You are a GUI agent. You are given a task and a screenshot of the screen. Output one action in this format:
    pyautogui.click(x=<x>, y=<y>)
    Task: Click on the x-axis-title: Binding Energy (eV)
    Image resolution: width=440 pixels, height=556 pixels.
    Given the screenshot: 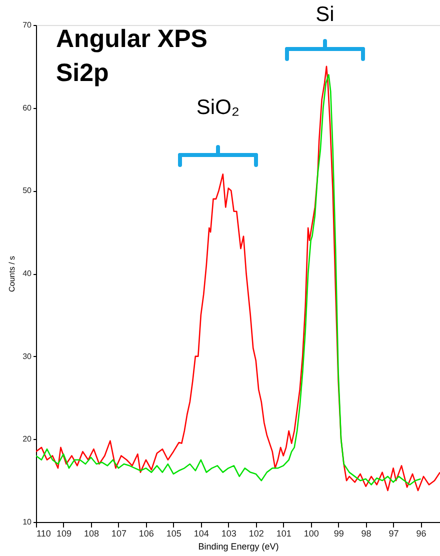 What is the action you would take?
    pyautogui.click(x=238, y=547)
    